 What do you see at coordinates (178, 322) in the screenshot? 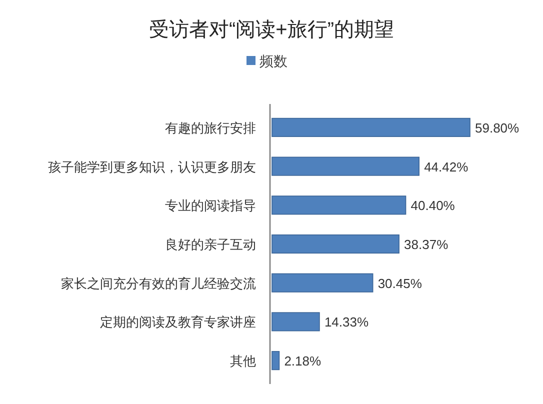
I see `y-tick-label: 定期的阅读及教育专家讲座` at bounding box center [178, 322].